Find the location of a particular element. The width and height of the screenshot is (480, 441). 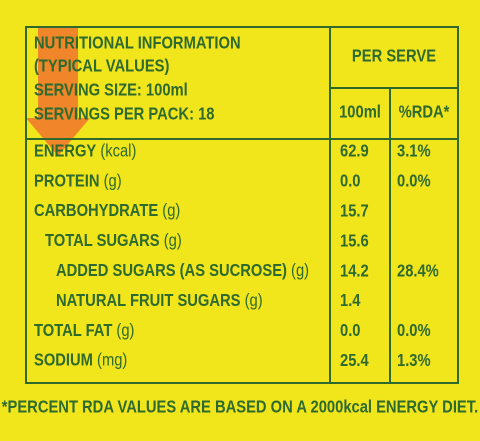

nutrient-label: CARBOHYDRATE (g) is located at coordinates (107, 211).